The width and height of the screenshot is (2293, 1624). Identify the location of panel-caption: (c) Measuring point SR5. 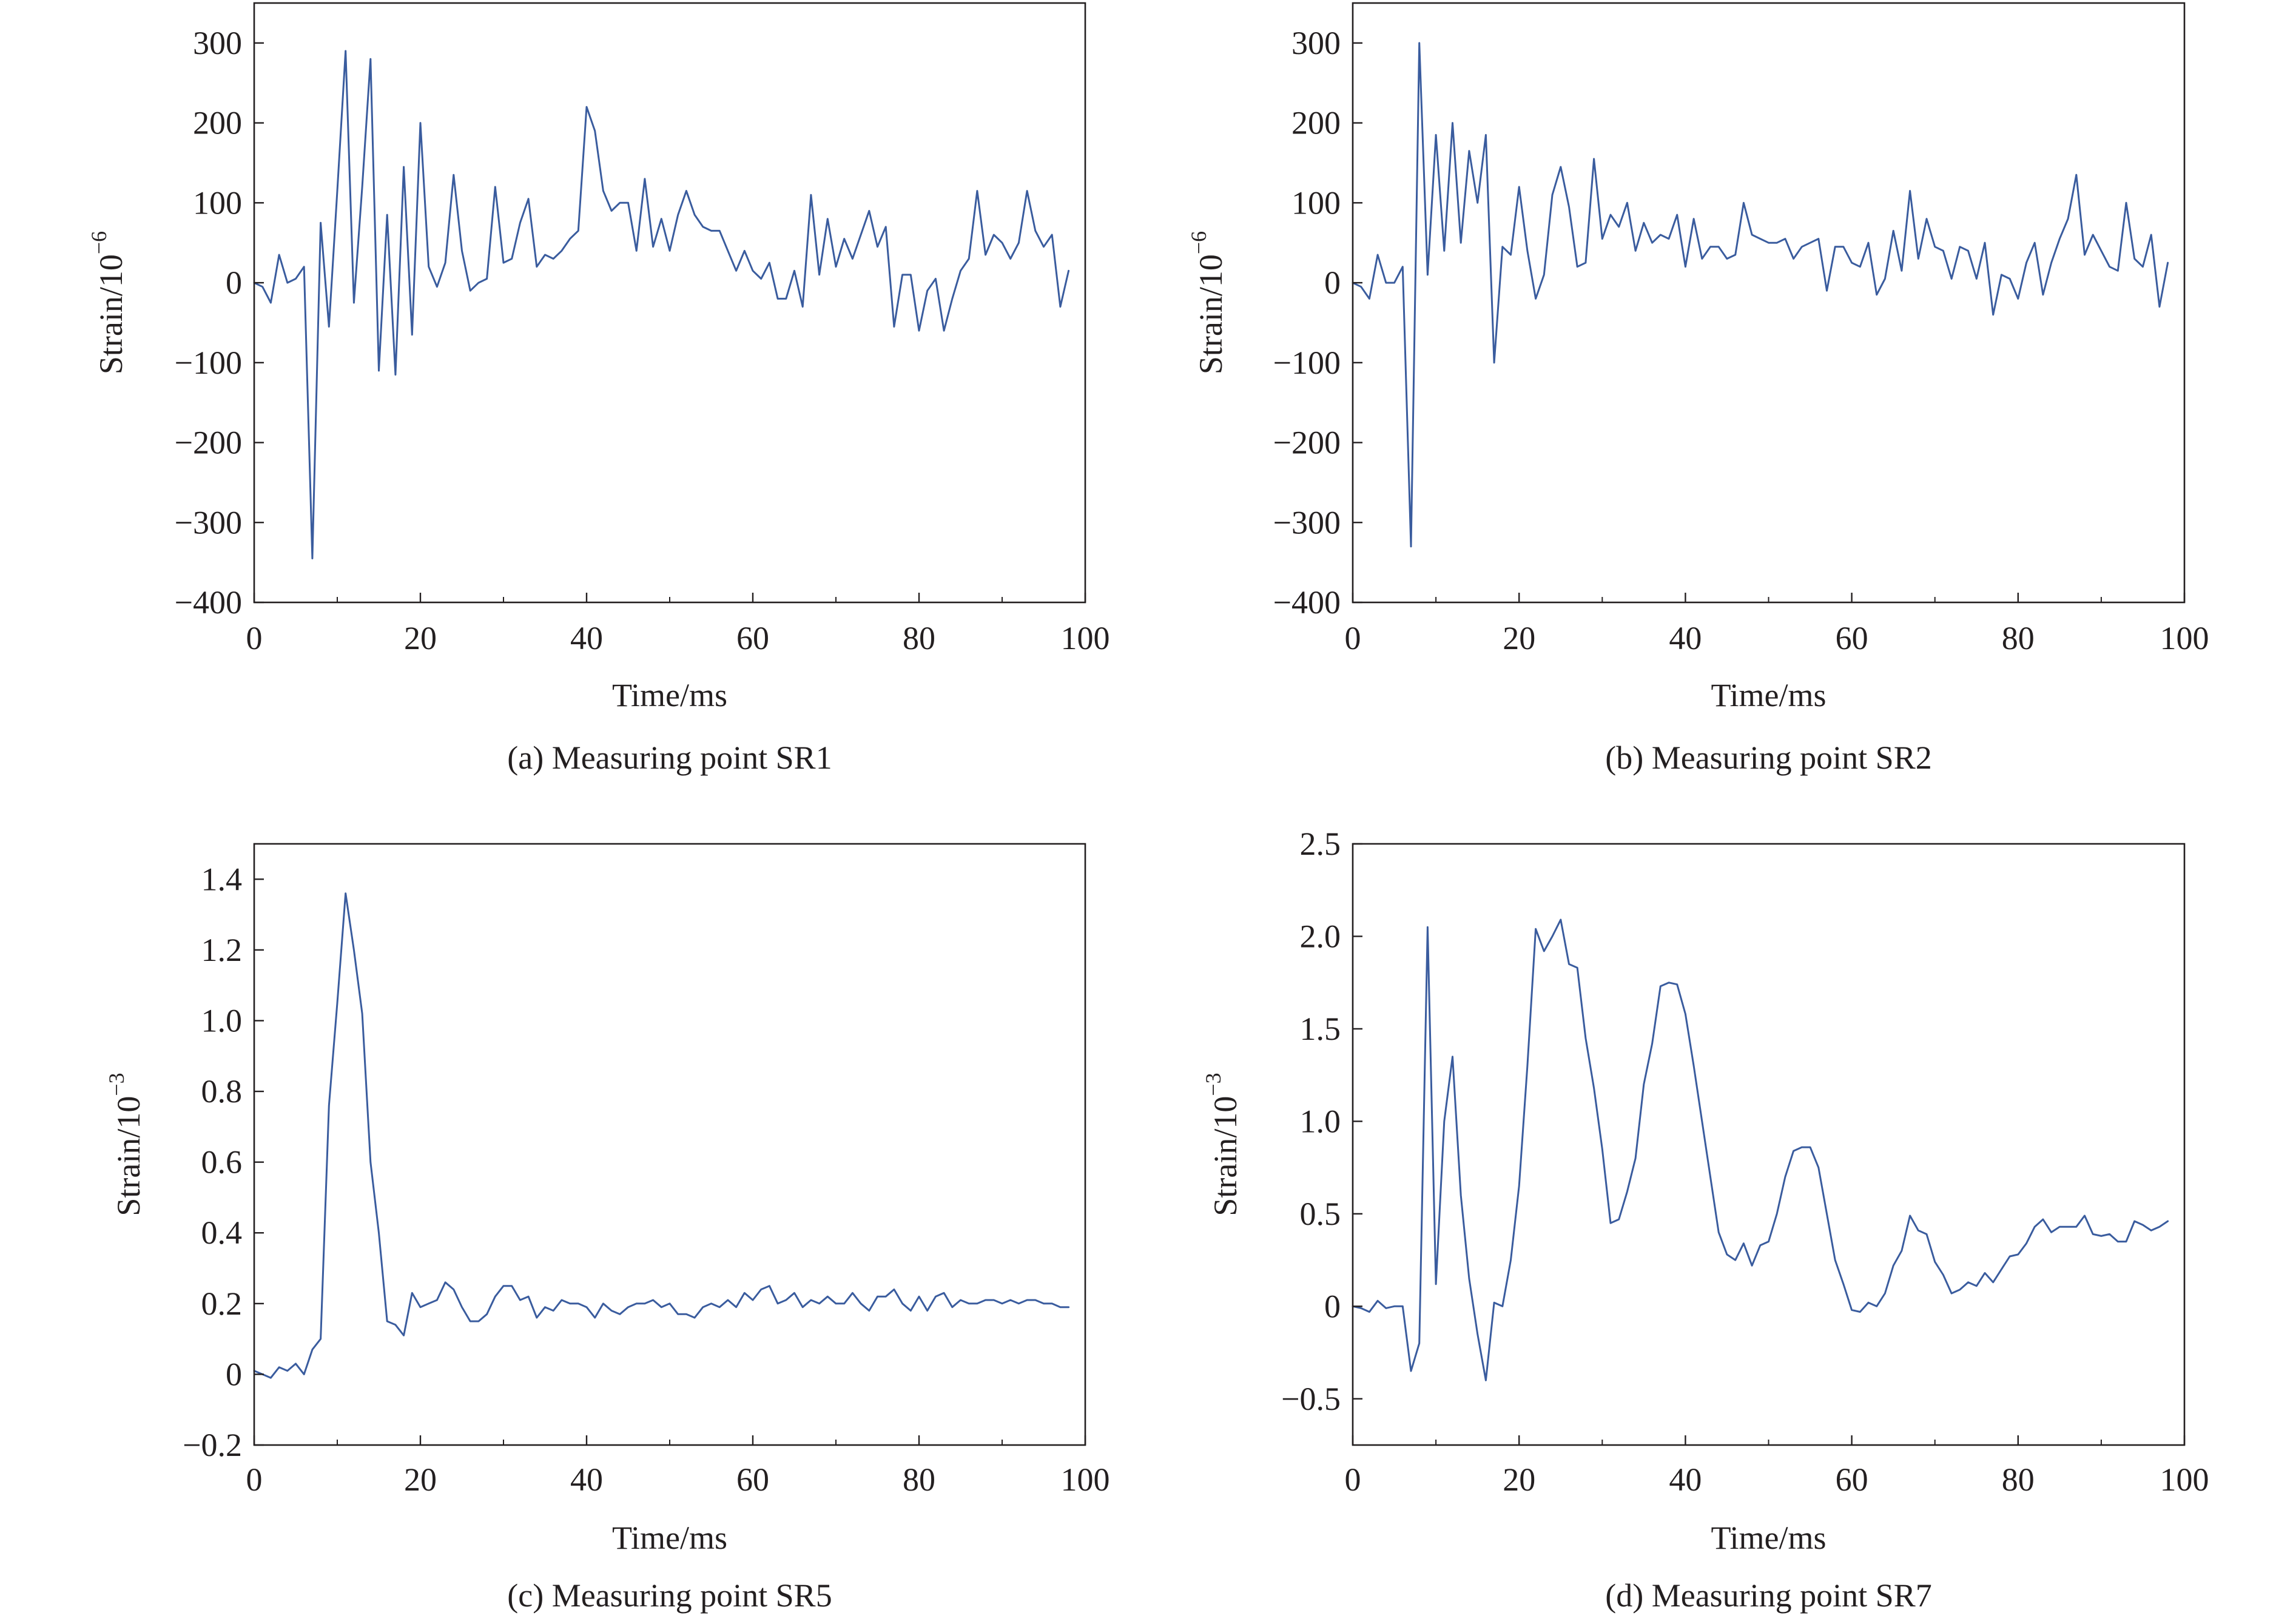
(669, 1596).